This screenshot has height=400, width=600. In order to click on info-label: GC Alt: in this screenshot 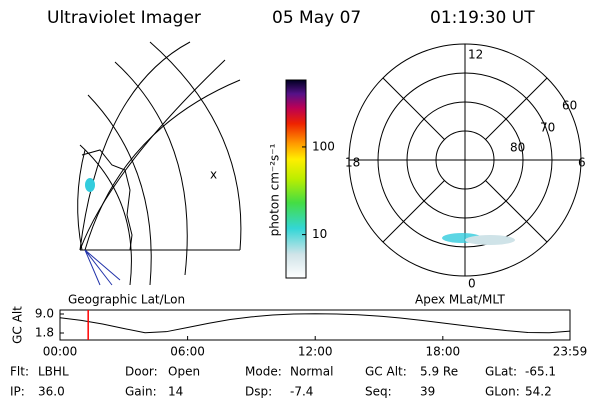, I will do `click(386, 372)`.